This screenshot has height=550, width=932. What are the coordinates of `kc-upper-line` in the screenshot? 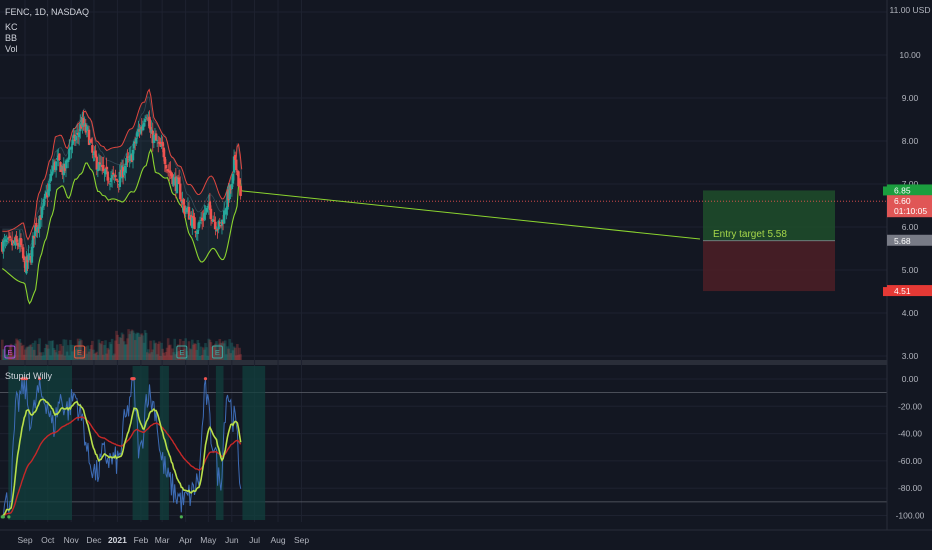 It's located at (122, 164).